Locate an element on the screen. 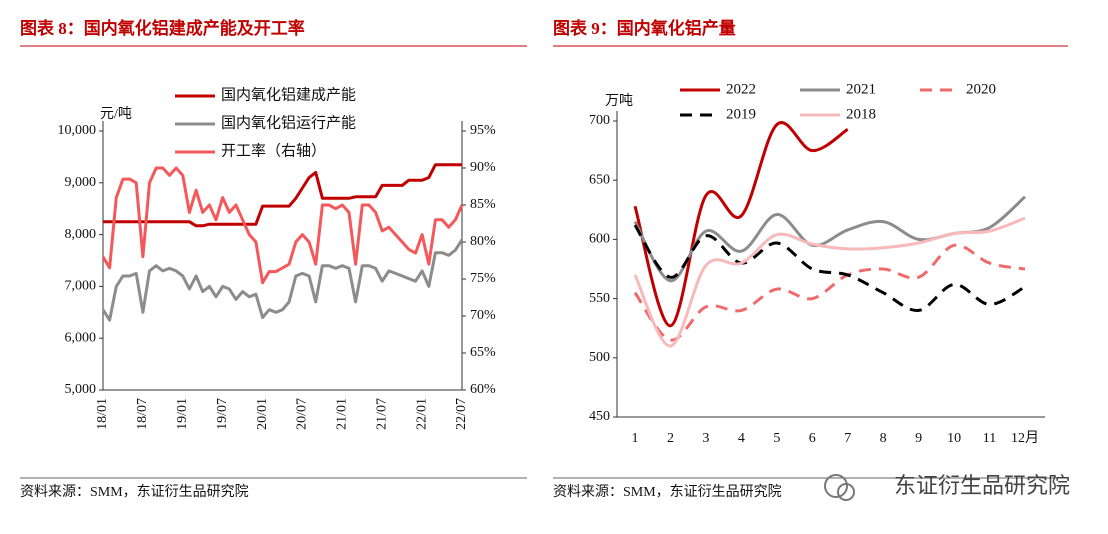 This screenshot has height=534, width=1108. x-tick-label: 7 is located at coordinates (847, 438).